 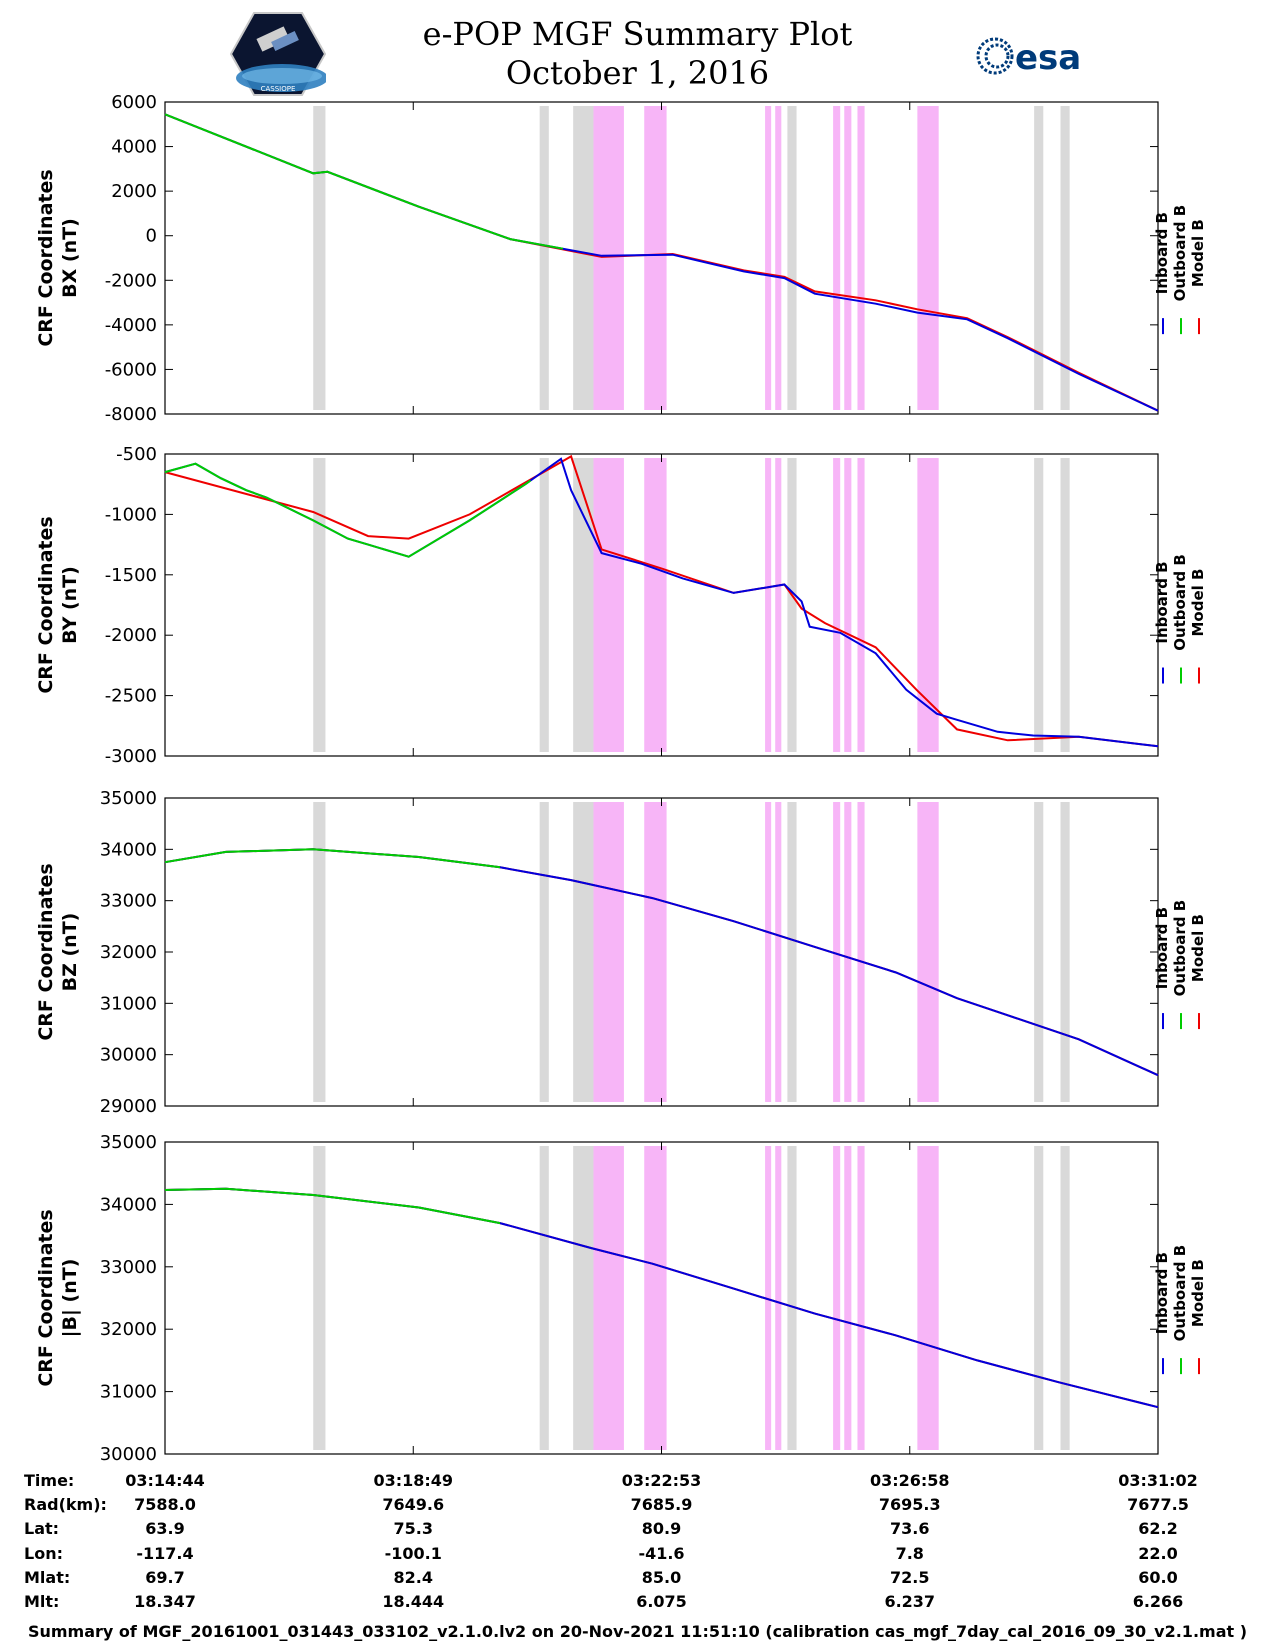 I want to click on outboard-b-line, so click(x=348, y=510).